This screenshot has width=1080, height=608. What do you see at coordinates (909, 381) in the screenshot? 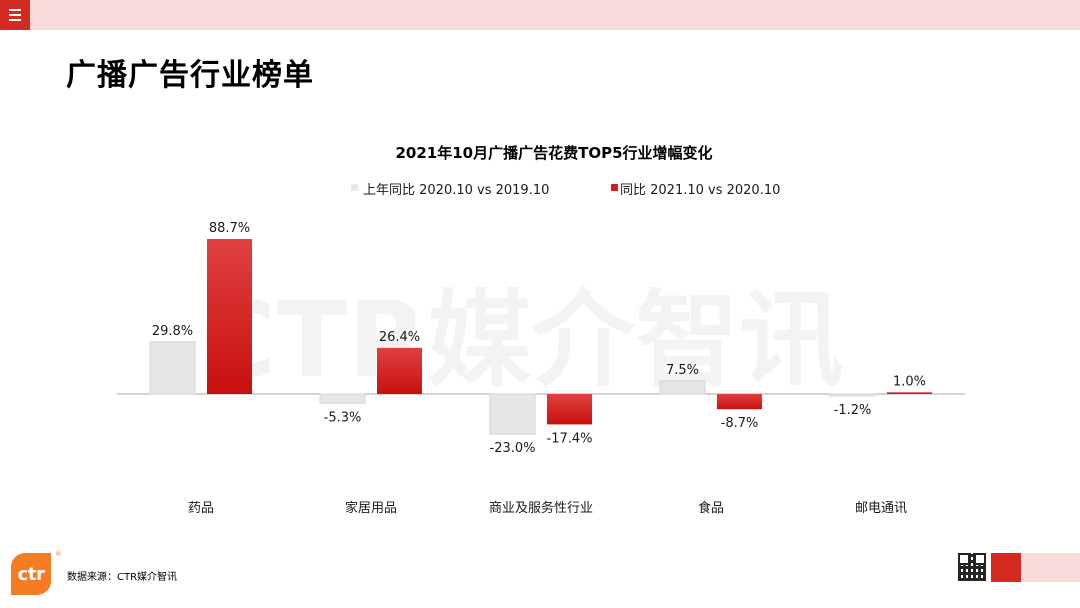
I see `data-label-curr-4: 1.0%` at bounding box center [909, 381].